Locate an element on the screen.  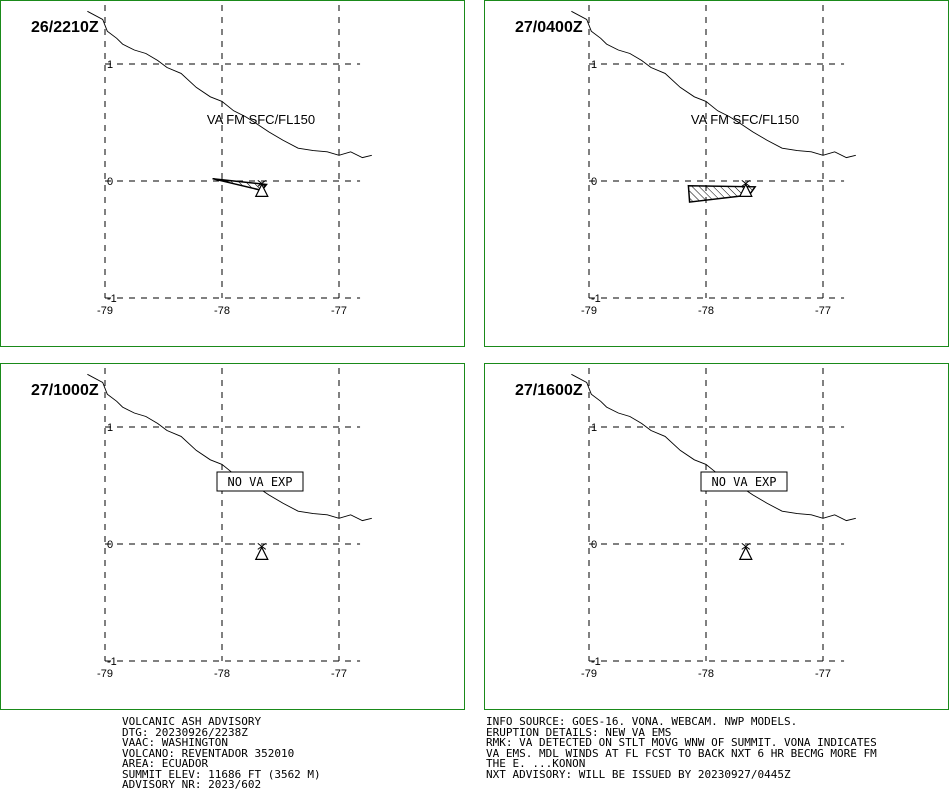
advisory-line: THE E. ...KONON is located at coordinates (536, 763).